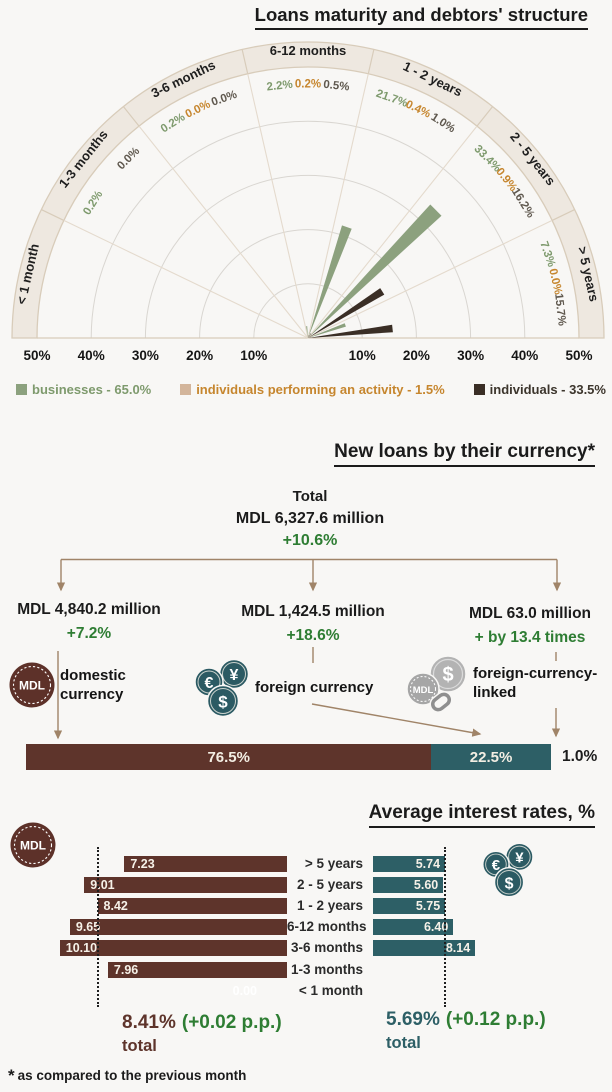 Image resolution: width=612 pixels, height=1092 pixels. I want to click on branch-change: +18.6%, so click(313, 635).